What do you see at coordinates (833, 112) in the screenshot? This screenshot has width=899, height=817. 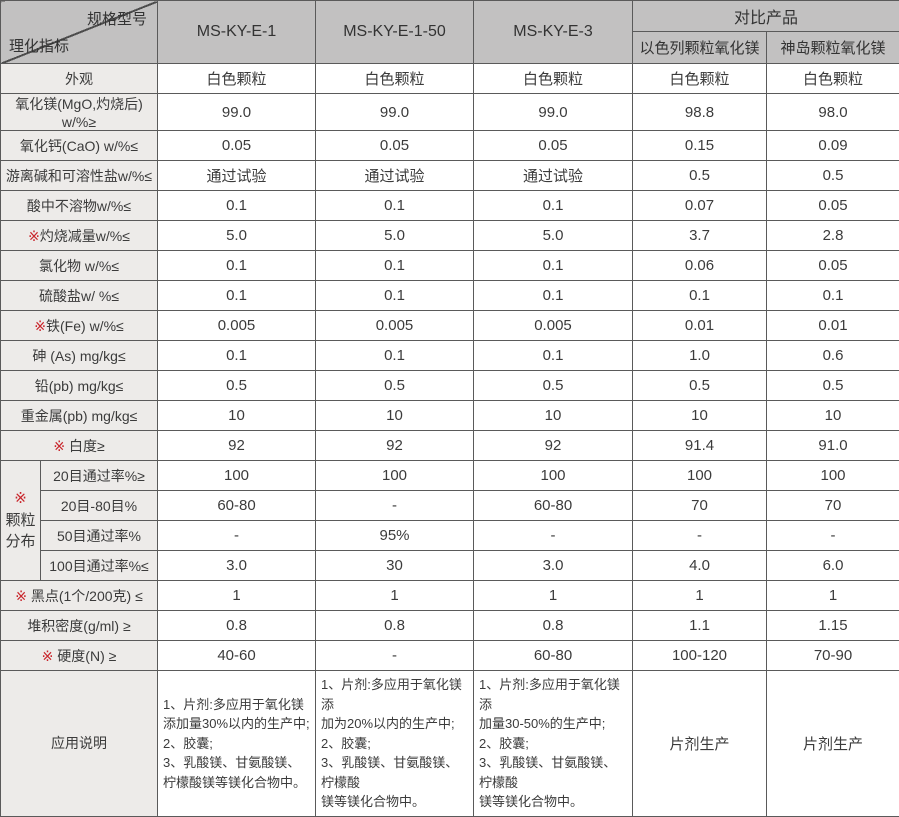 I see `value-cell: 98.0` at bounding box center [833, 112].